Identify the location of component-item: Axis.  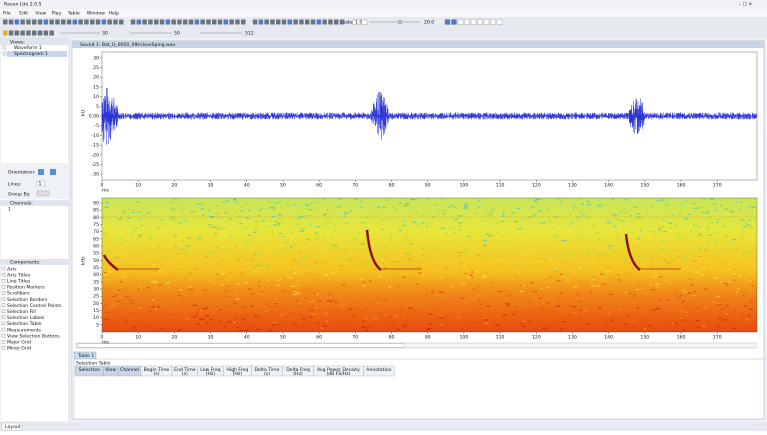
(12, 269).